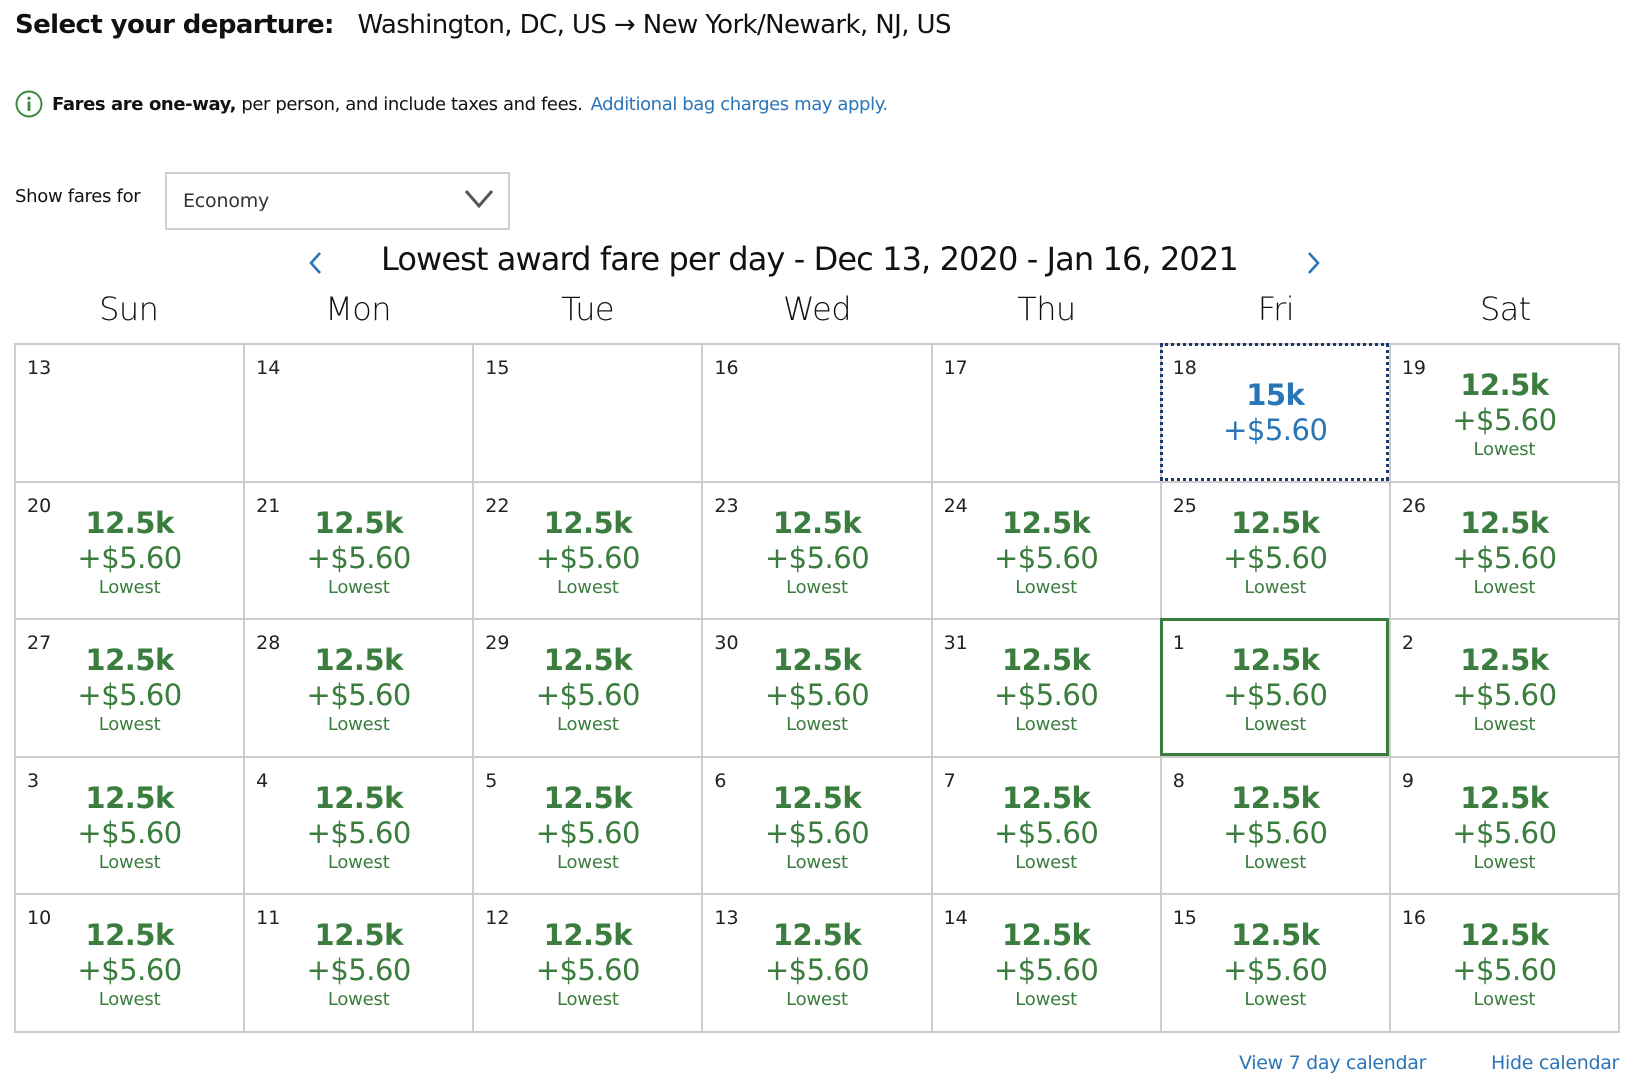 This screenshot has width=1638, height=1084. I want to click on view-7-day-calendar-link: View 7 day calendar, so click(1333, 1063).